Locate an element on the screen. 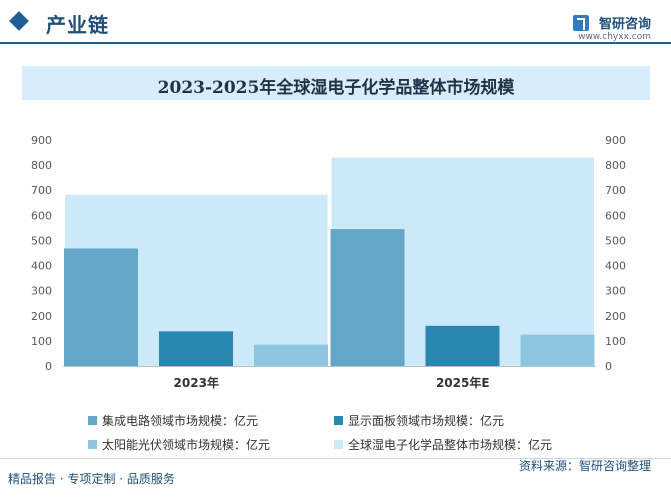 The height and width of the screenshot is (502, 671). legend-item: 太阳能光伏领域市场规模：亿元 is located at coordinates (179, 444).